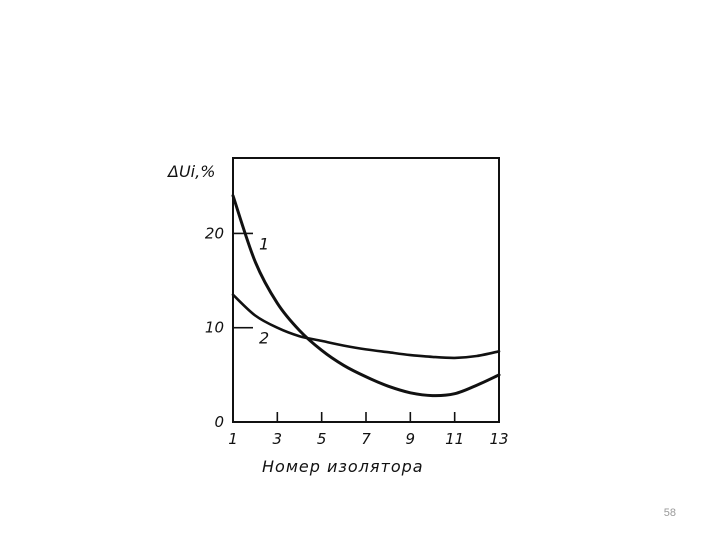 The height and width of the screenshot is (540, 720). Describe the element at coordinates (219, 422) in the screenshot. I see `y-tick-label: 0` at that location.